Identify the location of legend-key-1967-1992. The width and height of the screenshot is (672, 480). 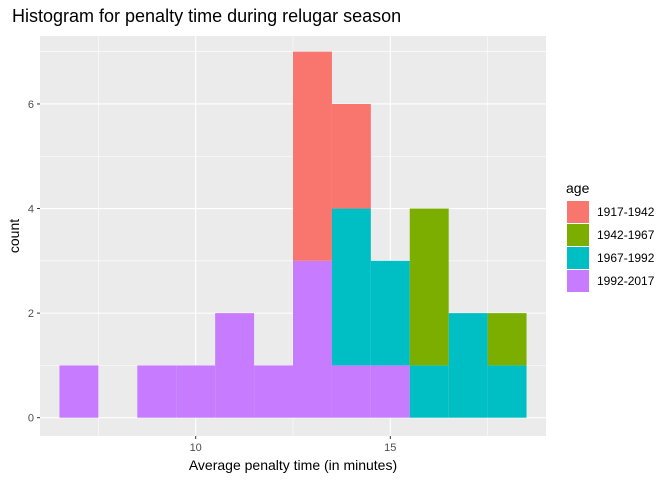
(578, 258).